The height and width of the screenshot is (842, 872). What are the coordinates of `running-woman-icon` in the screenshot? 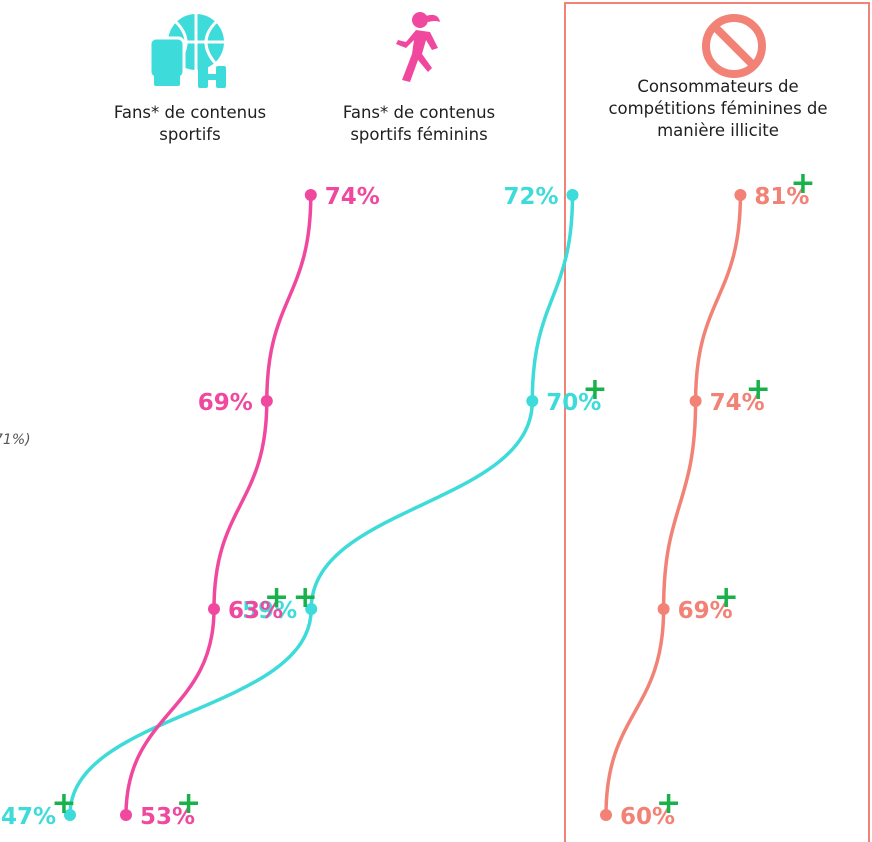 It's located at (418, 47).